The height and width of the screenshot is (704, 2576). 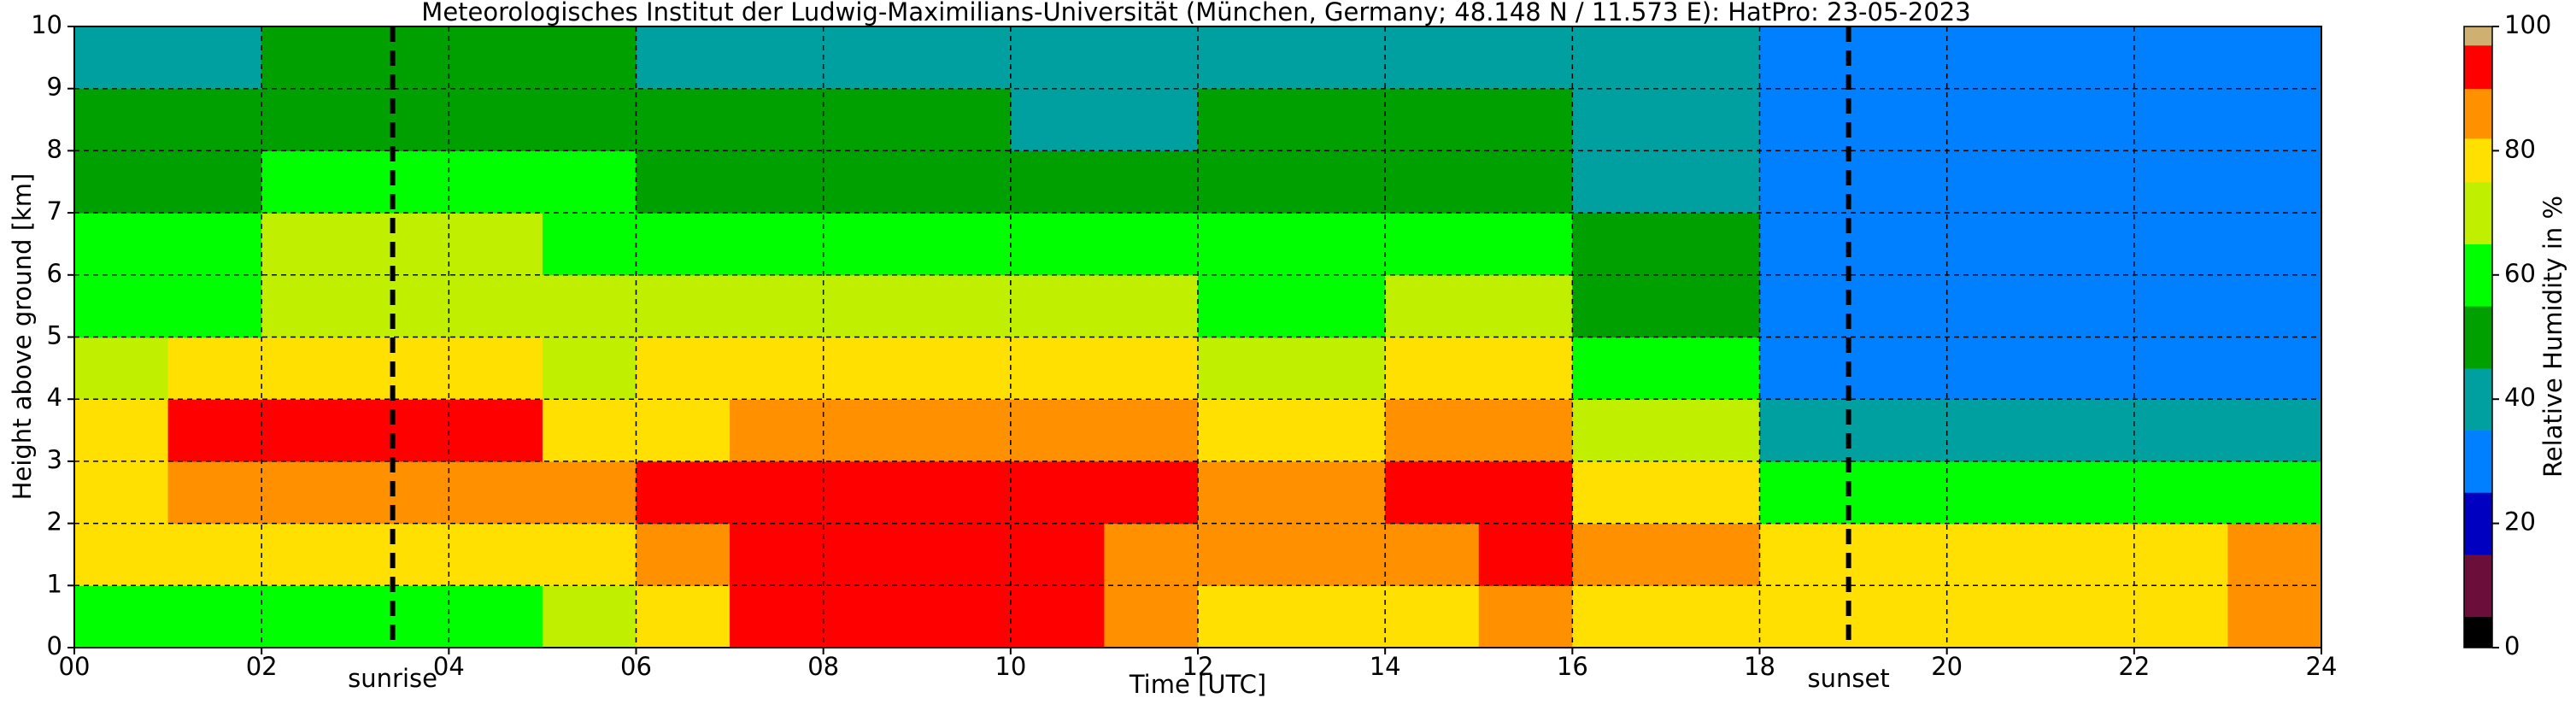 I want to click on colorbar-tick-label: 80, so click(x=2520, y=148).